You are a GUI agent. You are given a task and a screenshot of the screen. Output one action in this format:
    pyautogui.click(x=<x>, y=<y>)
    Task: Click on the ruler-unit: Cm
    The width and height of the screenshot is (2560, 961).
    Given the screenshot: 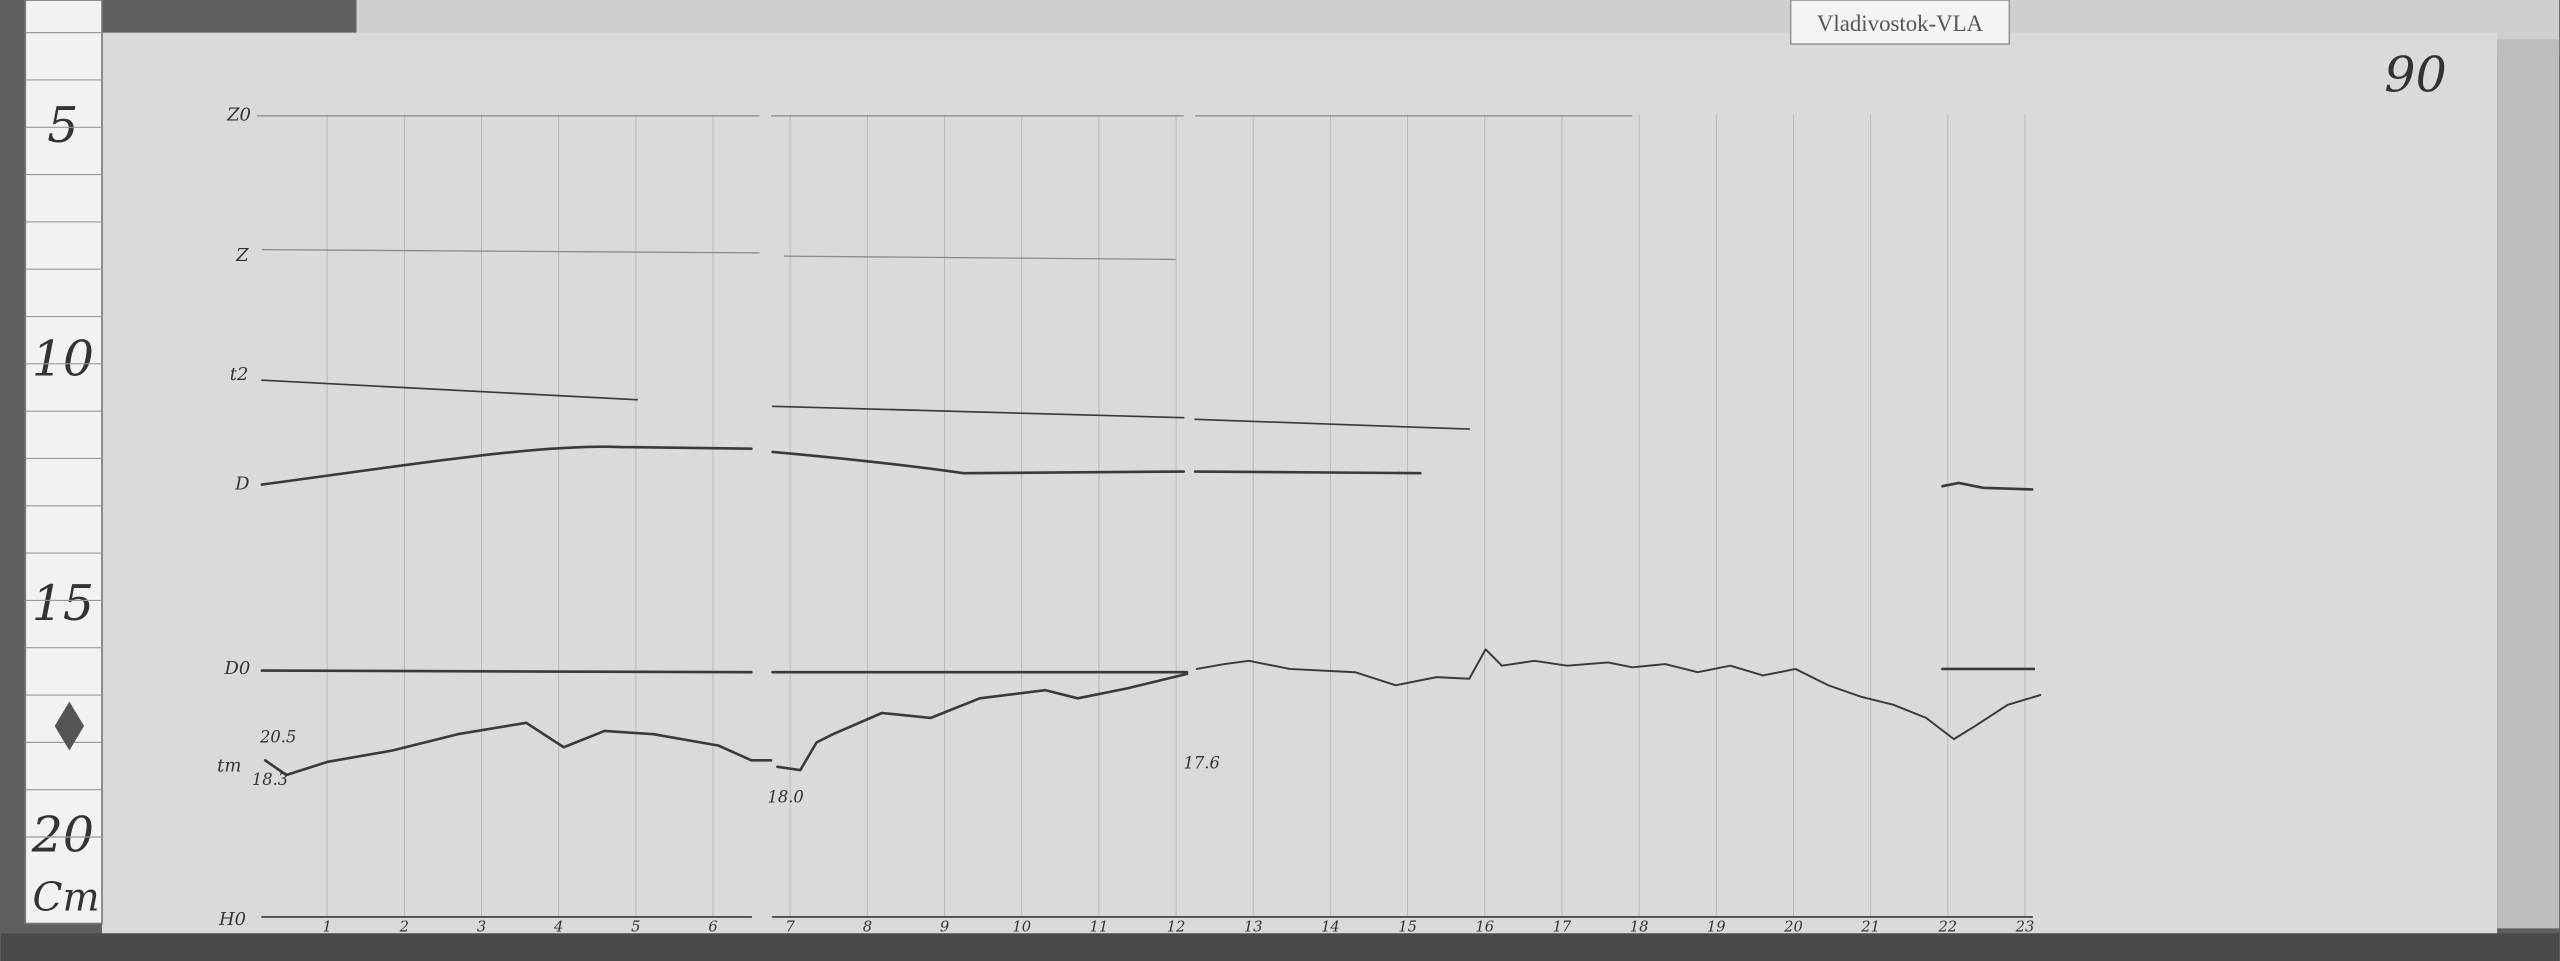 What is the action you would take?
    pyautogui.click(x=66, y=897)
    